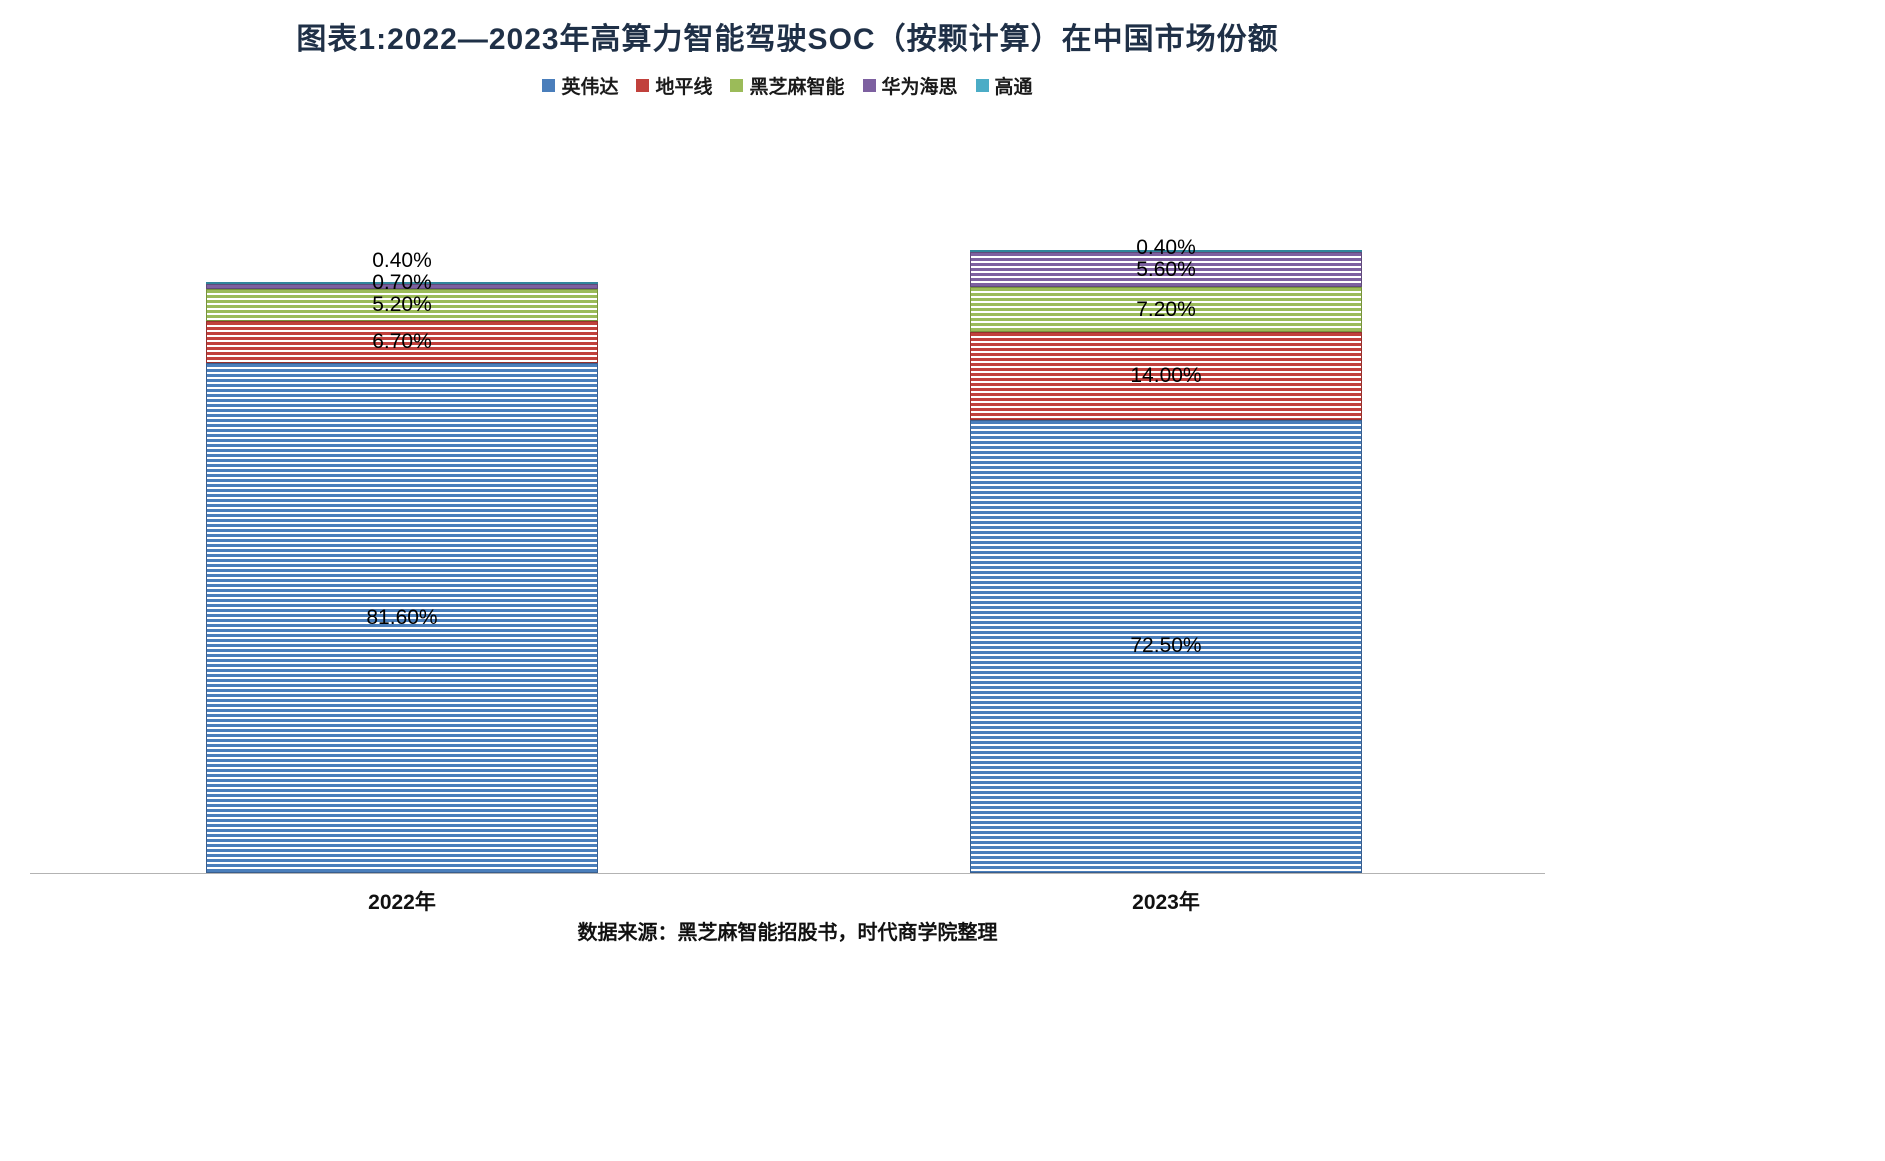  I want to click on data-label: 5.60%, so click(1166, 269).